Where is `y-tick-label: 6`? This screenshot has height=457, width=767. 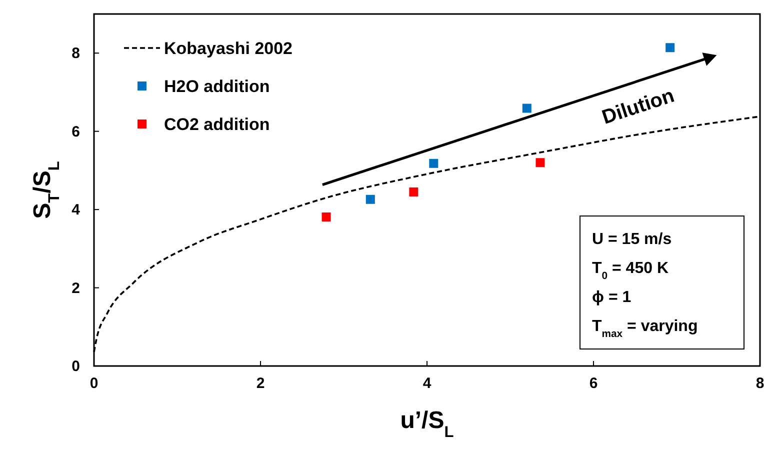
y-tick-label: 6 is located at coordinates (76, 131).